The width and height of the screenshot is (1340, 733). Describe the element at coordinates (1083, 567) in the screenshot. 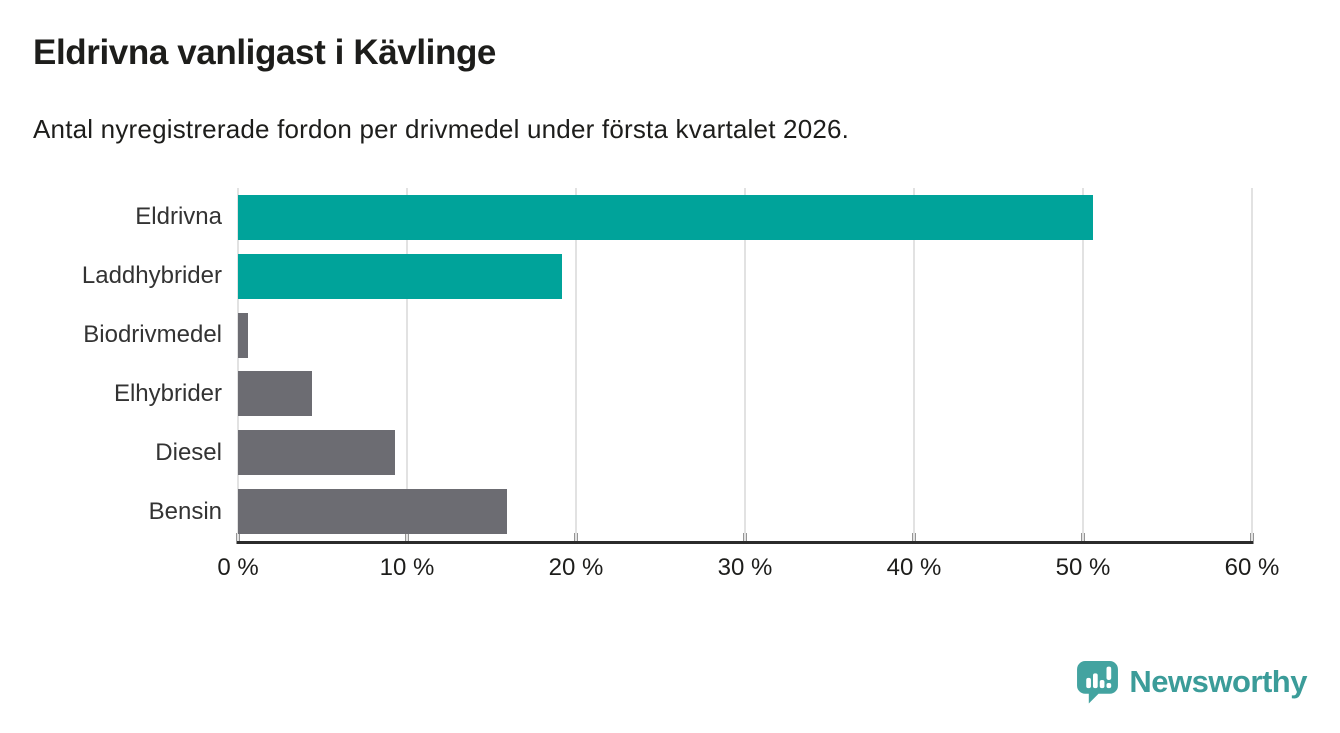

I see `axis-tick-label: 50 %` at that location.